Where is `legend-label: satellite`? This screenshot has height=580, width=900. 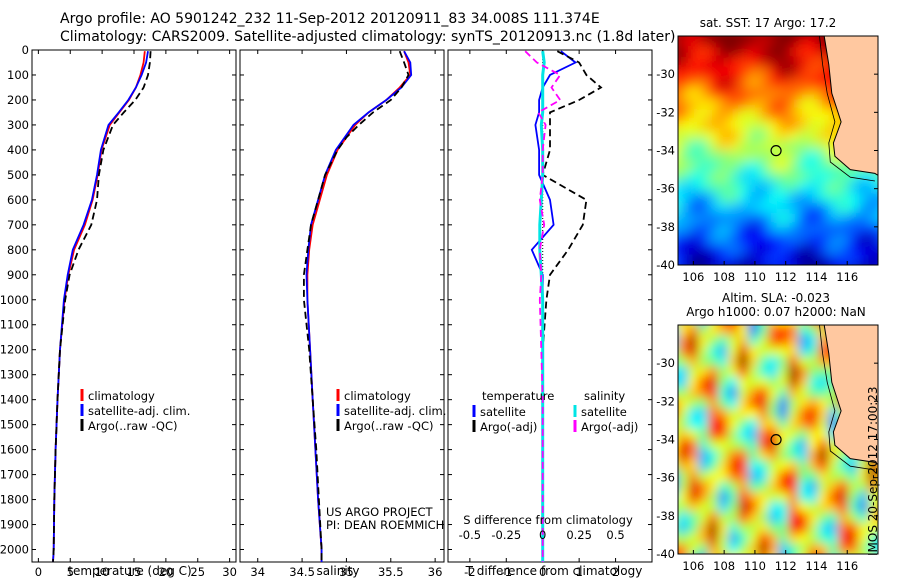 legend-label: satellite is located at coordinates (503, 412).